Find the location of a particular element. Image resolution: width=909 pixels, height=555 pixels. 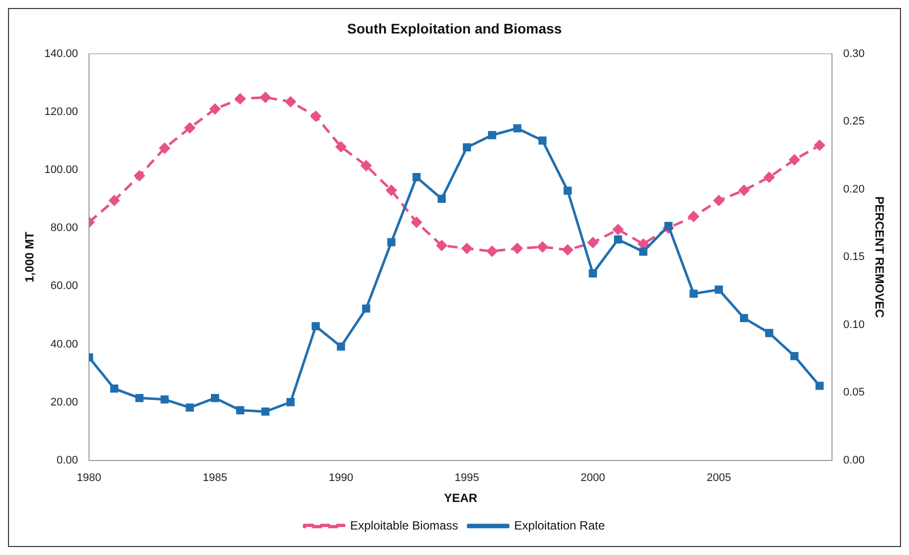

x-axis-title: YEAR is located at coordinates (461, 498).